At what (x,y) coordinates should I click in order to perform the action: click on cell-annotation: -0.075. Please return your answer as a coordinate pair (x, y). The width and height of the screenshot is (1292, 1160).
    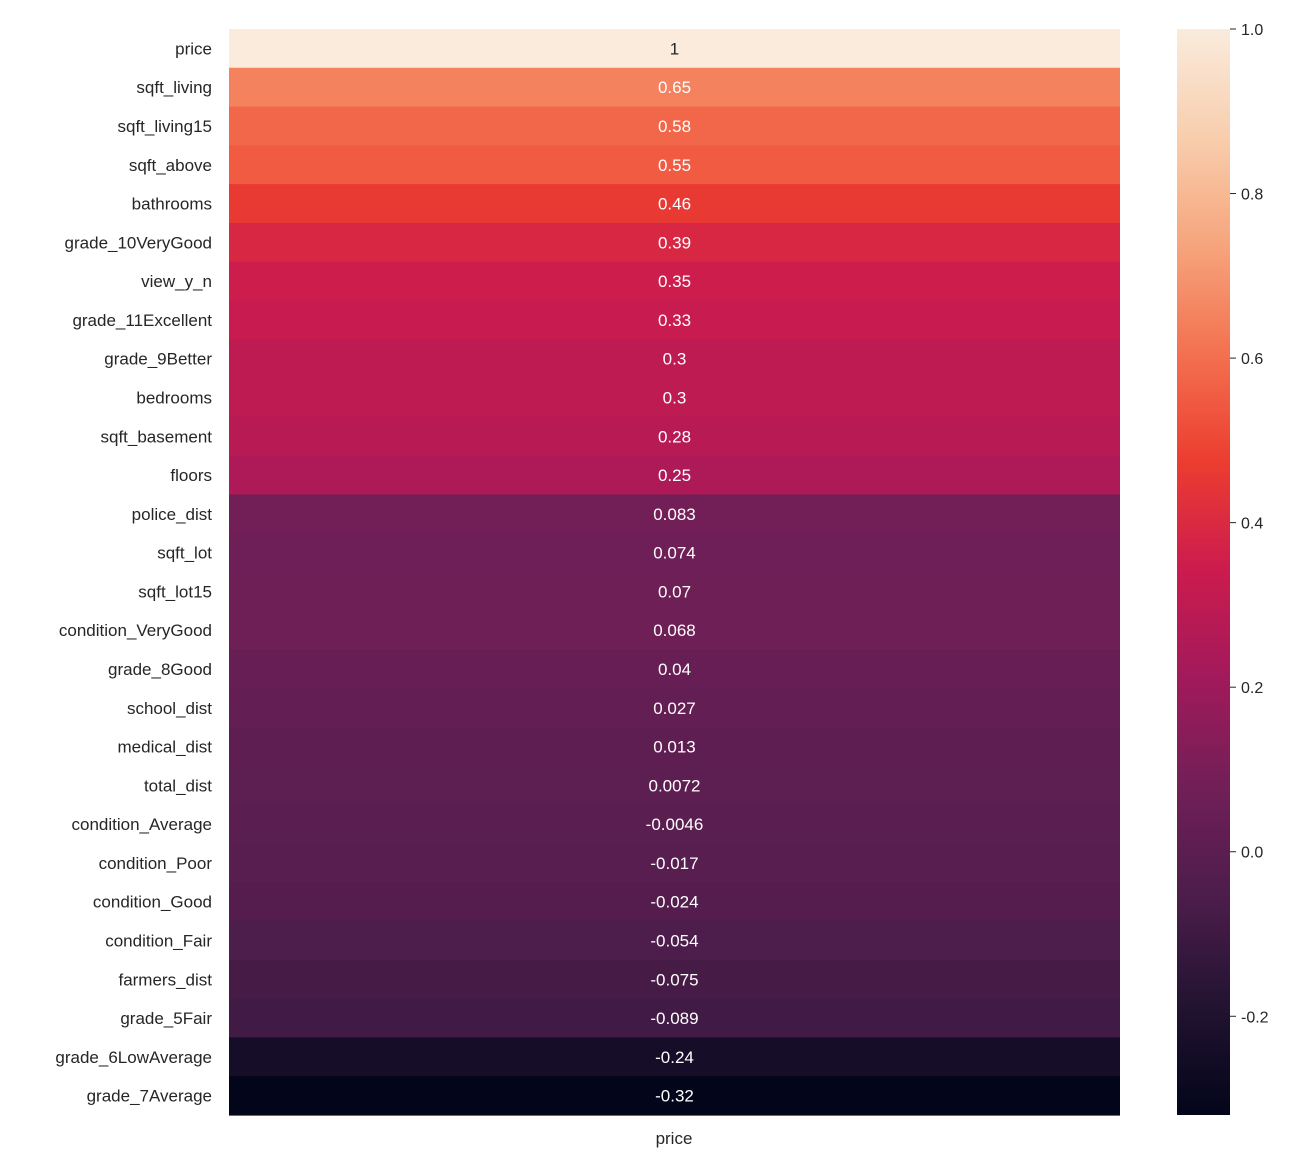
    Looking at the image, I should click on (674, 979).